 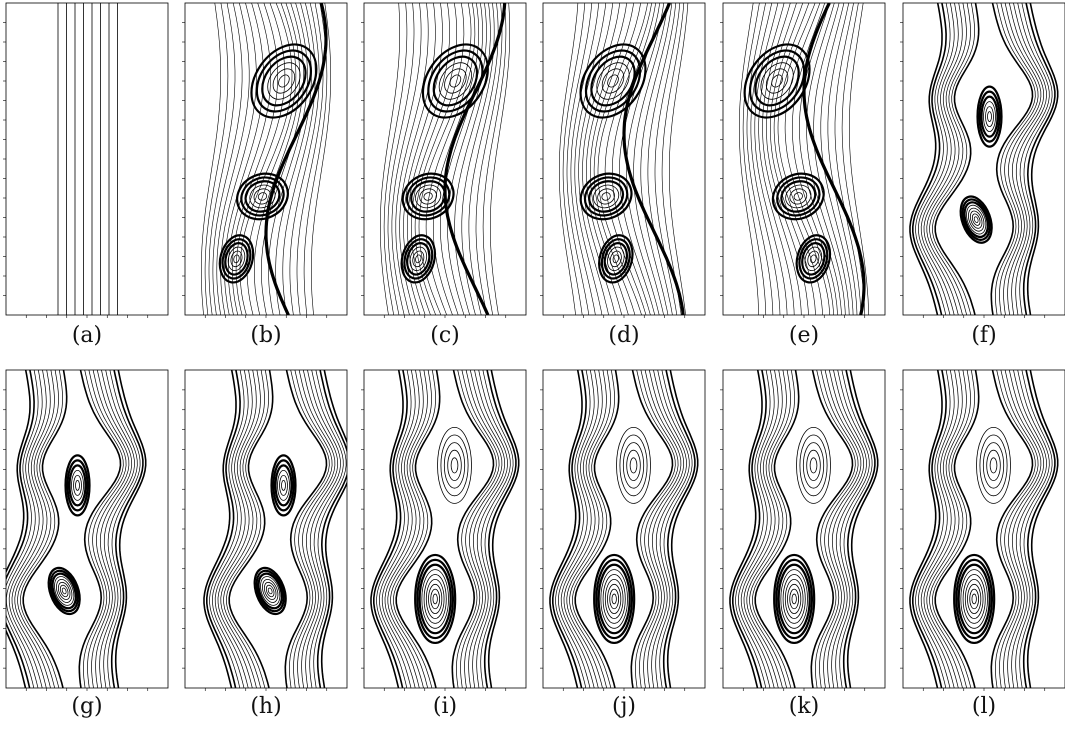 What do you see at coordinates (982, 160) in the screenshot?
I see `panel-f` at bounding box center [982, 160].